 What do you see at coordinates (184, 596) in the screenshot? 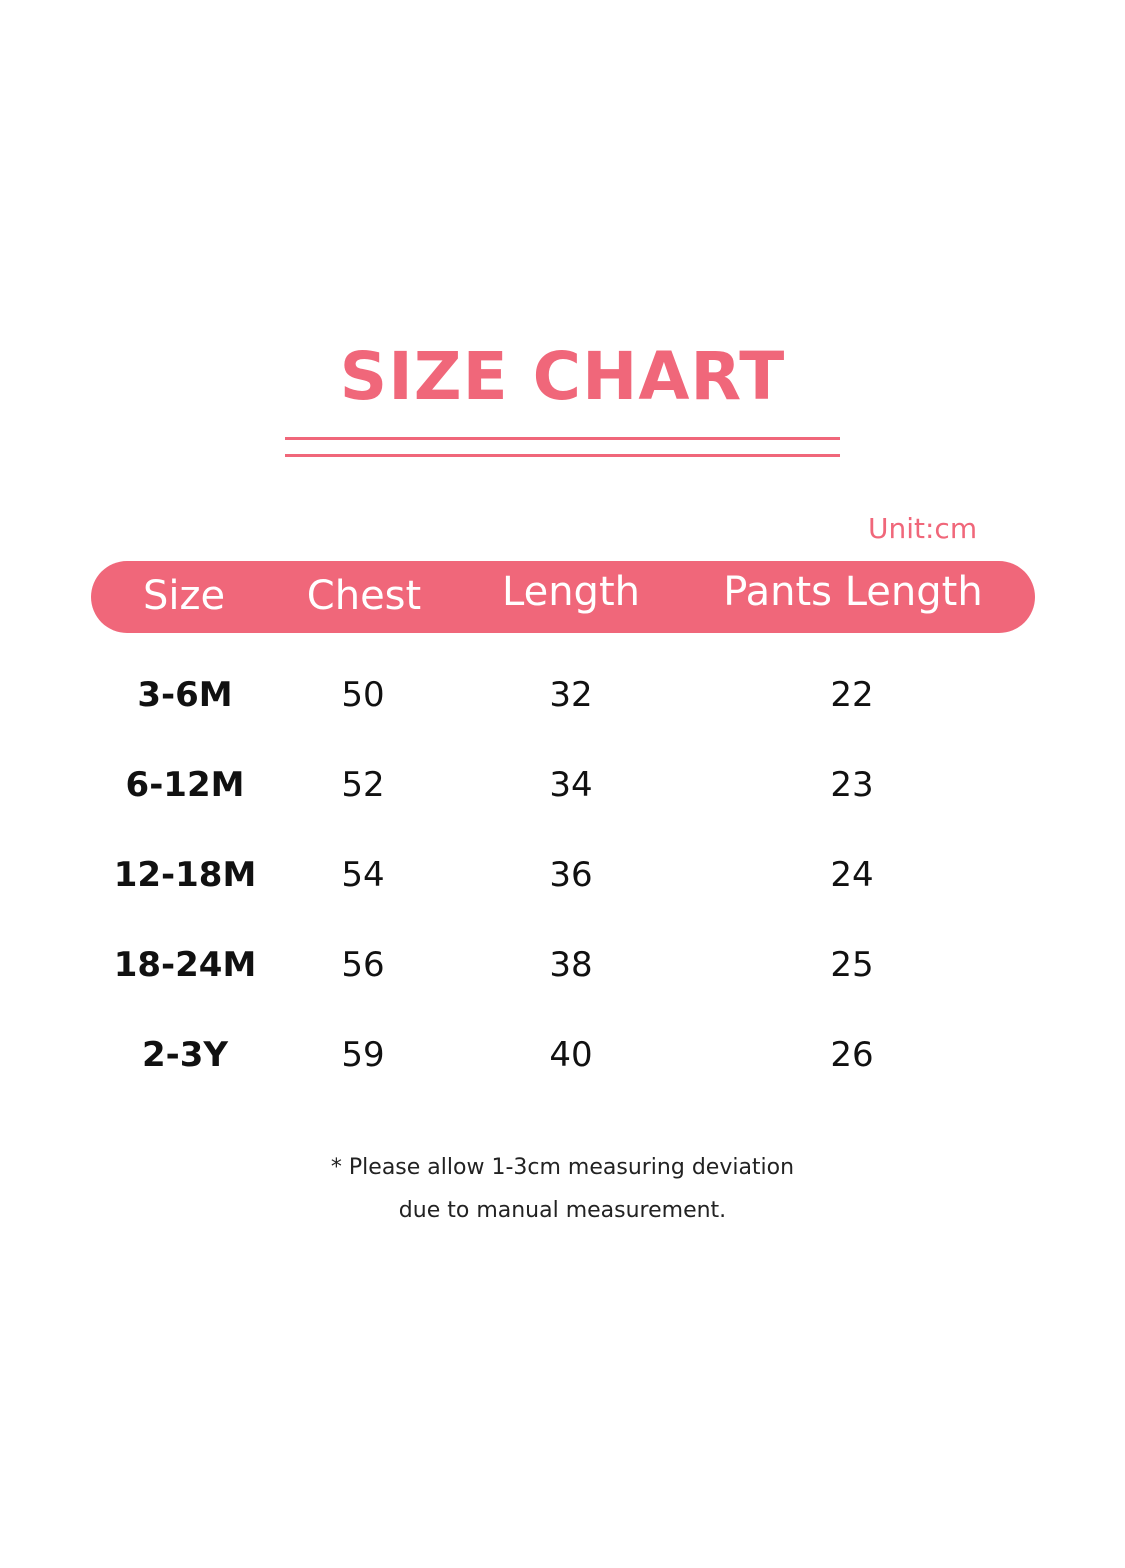
I see `header-size: Size` at bounding box center [184, 596].